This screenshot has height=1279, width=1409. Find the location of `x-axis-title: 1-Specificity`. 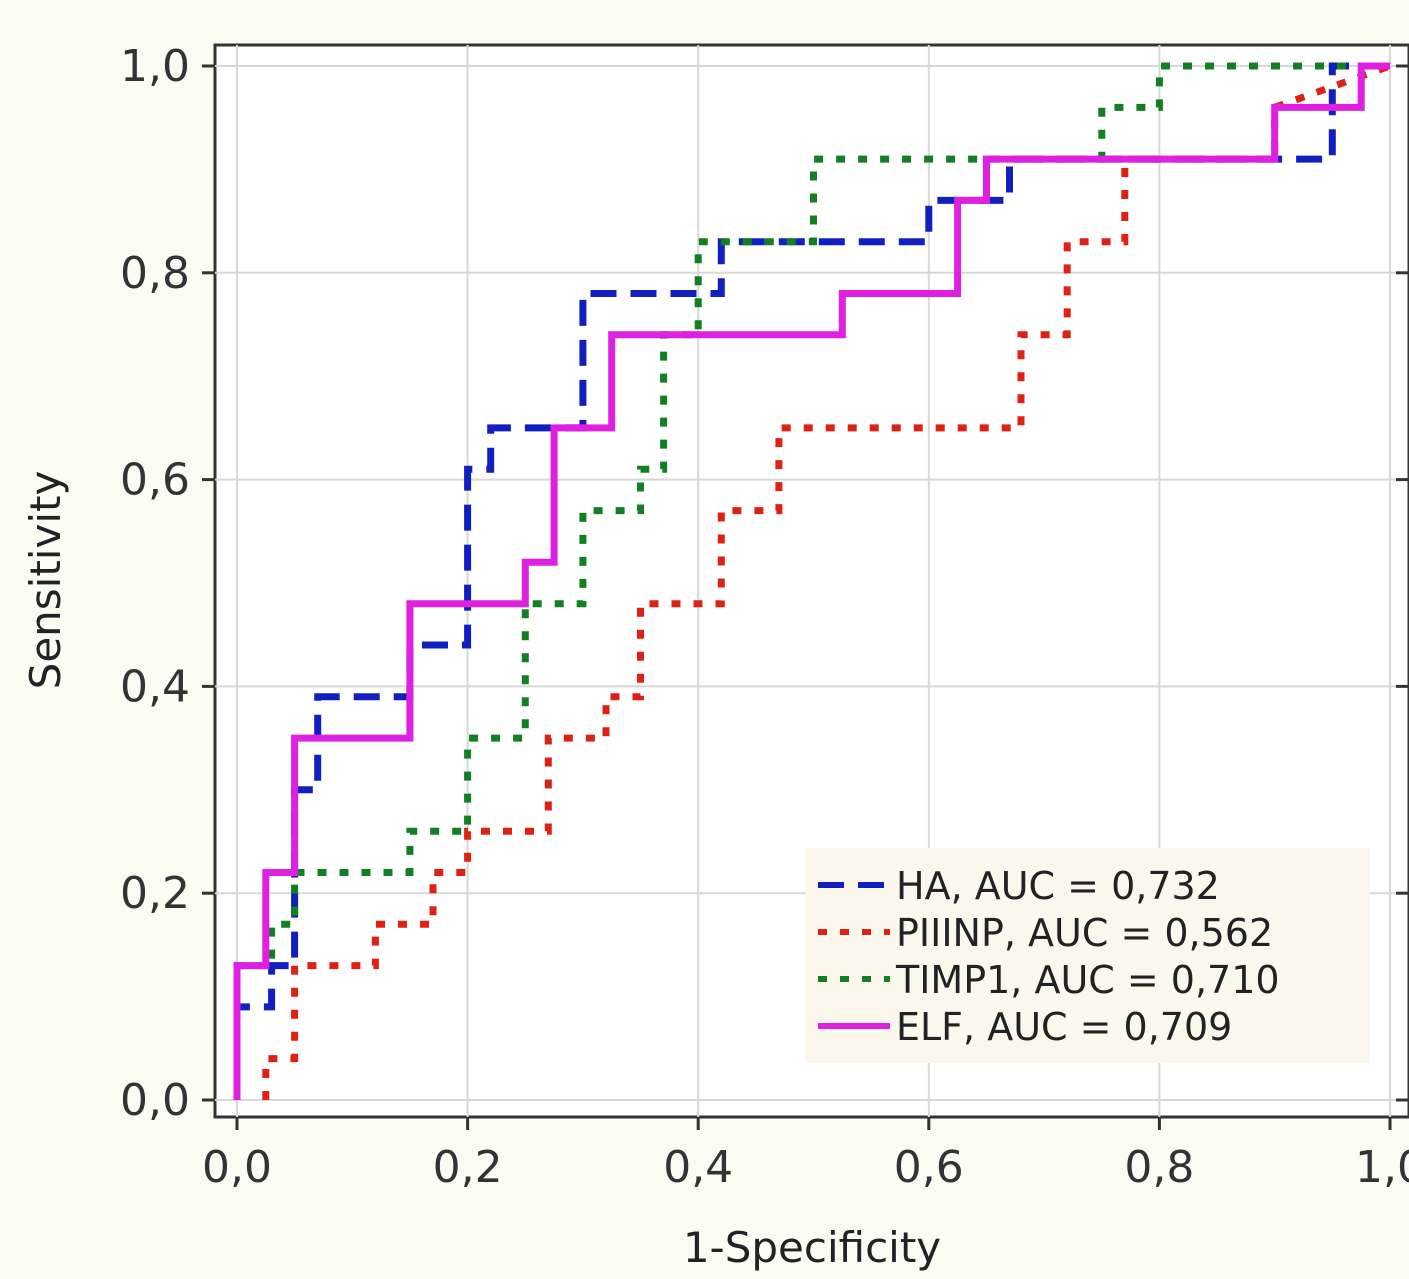

x-axis-title: 1-Specificity is located at coordinates (812, 1247).